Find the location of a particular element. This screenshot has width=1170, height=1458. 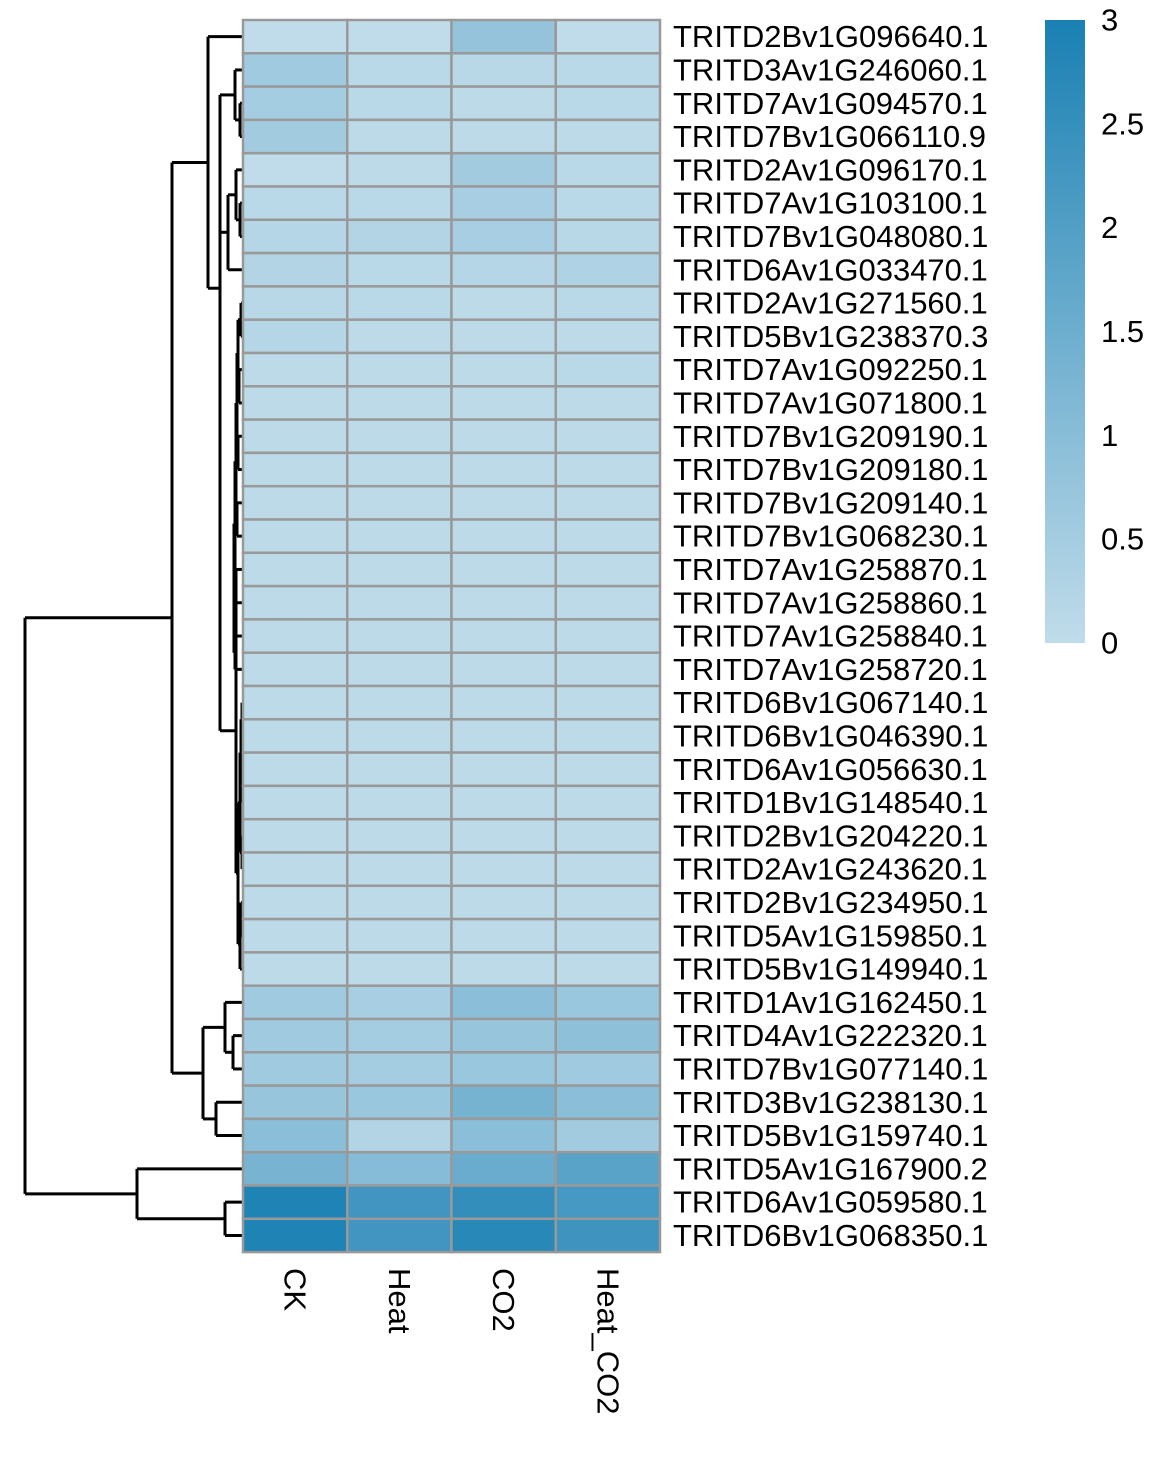

row-label: TRITD1Av1G162450.1 is located at coordinates (830, 1002).